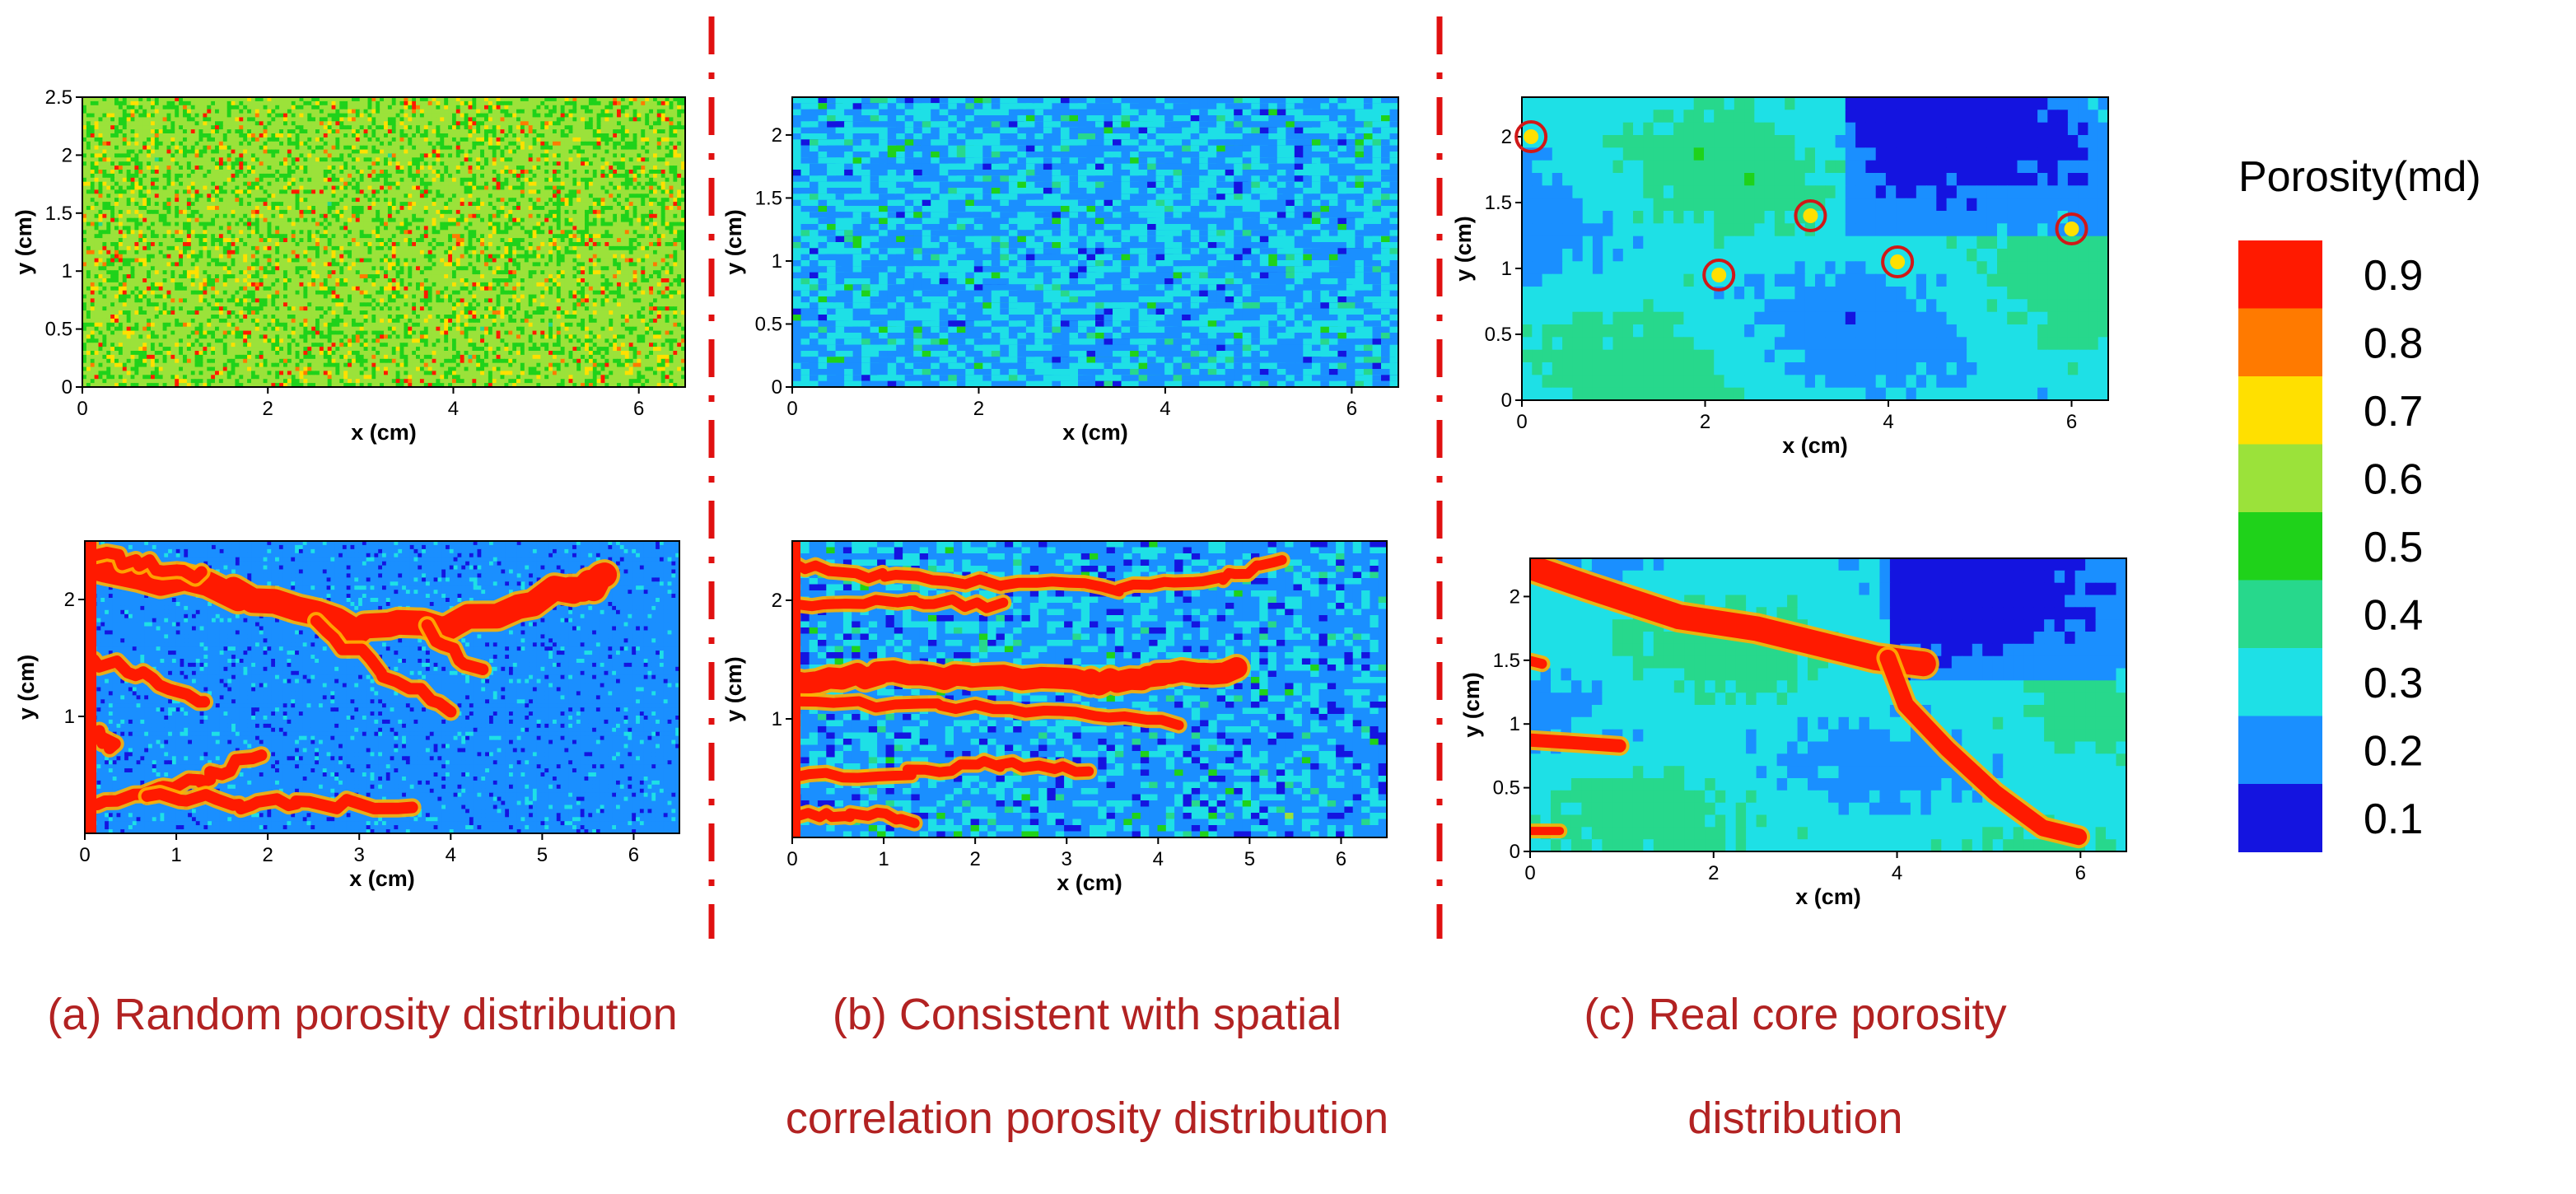 This screenshot has height=1194, width=2576. I want to click on a-bottom-panel: 0 1 2 3 4 5 6 1 2 x (cm) y (cm), so click(347, 715).